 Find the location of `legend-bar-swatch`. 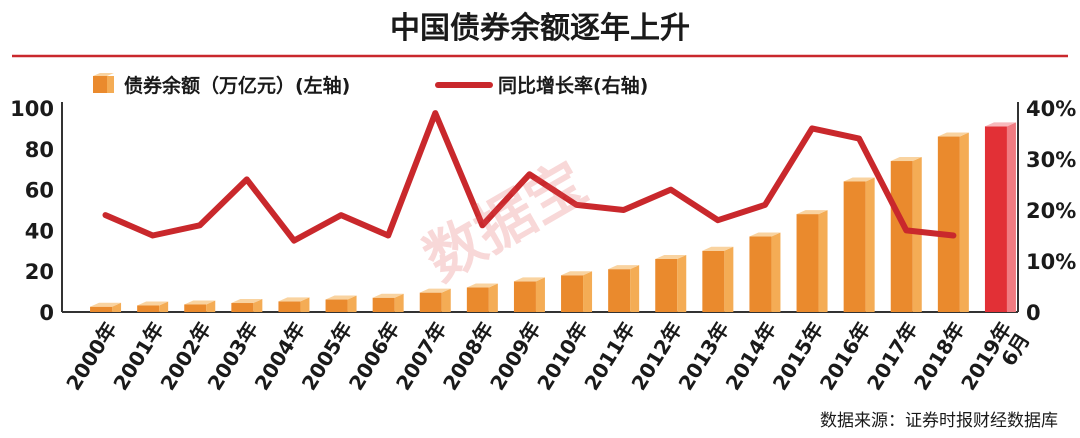

legend-bar-swatch is located at coordinates (103, 83).